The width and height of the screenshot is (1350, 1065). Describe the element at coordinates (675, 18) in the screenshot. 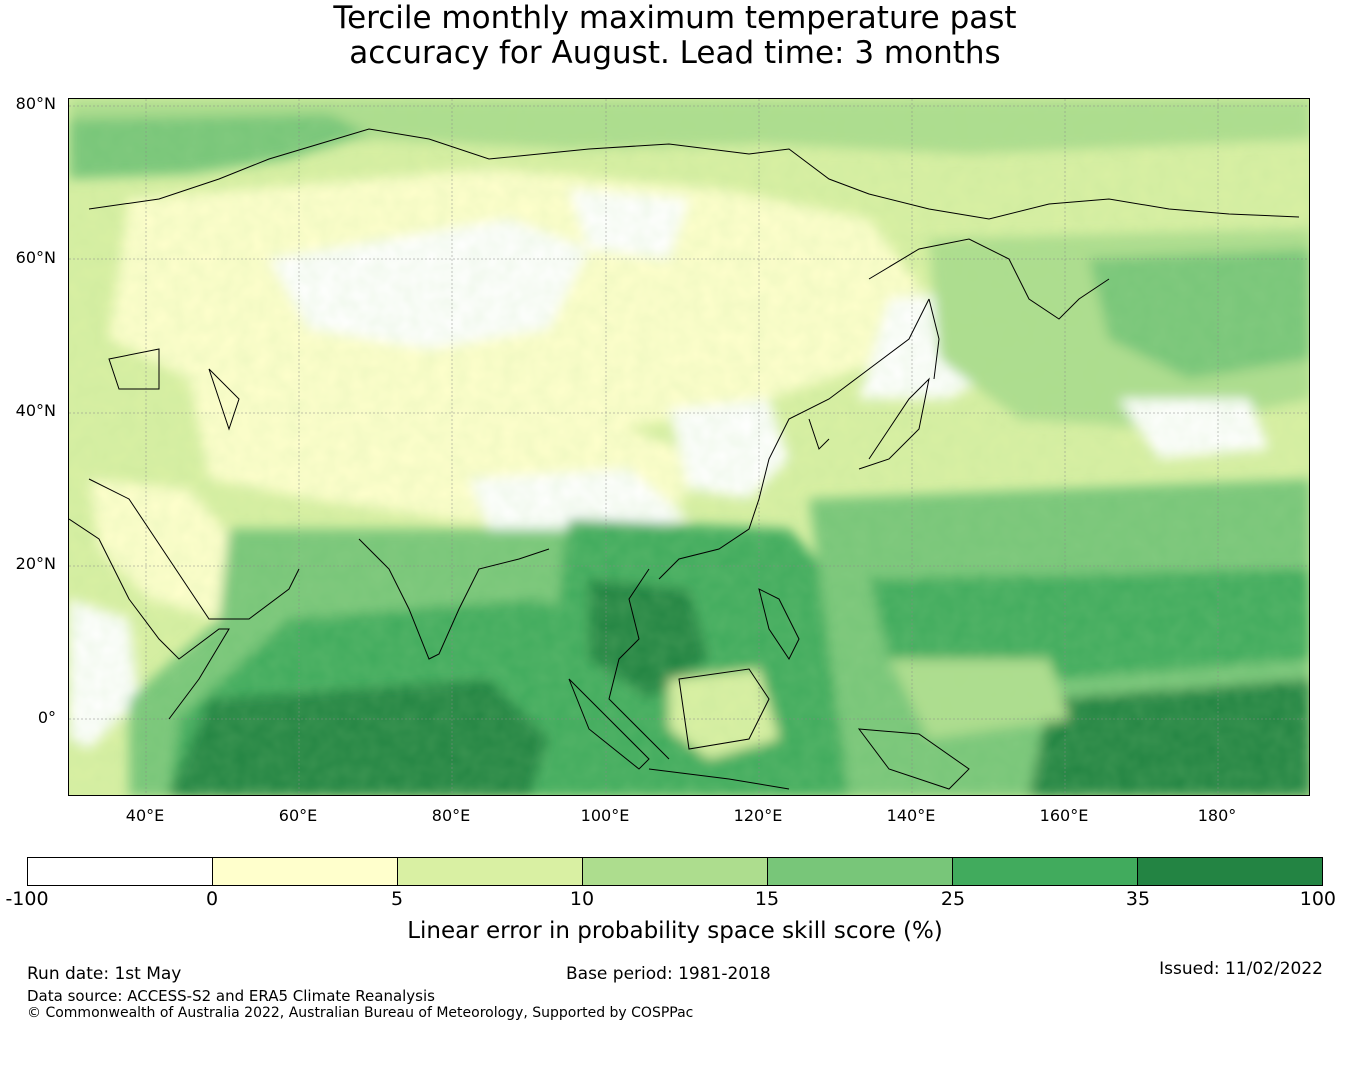

I see `map-title-line-1: Tercile monthly maximum temperature past` at that location.